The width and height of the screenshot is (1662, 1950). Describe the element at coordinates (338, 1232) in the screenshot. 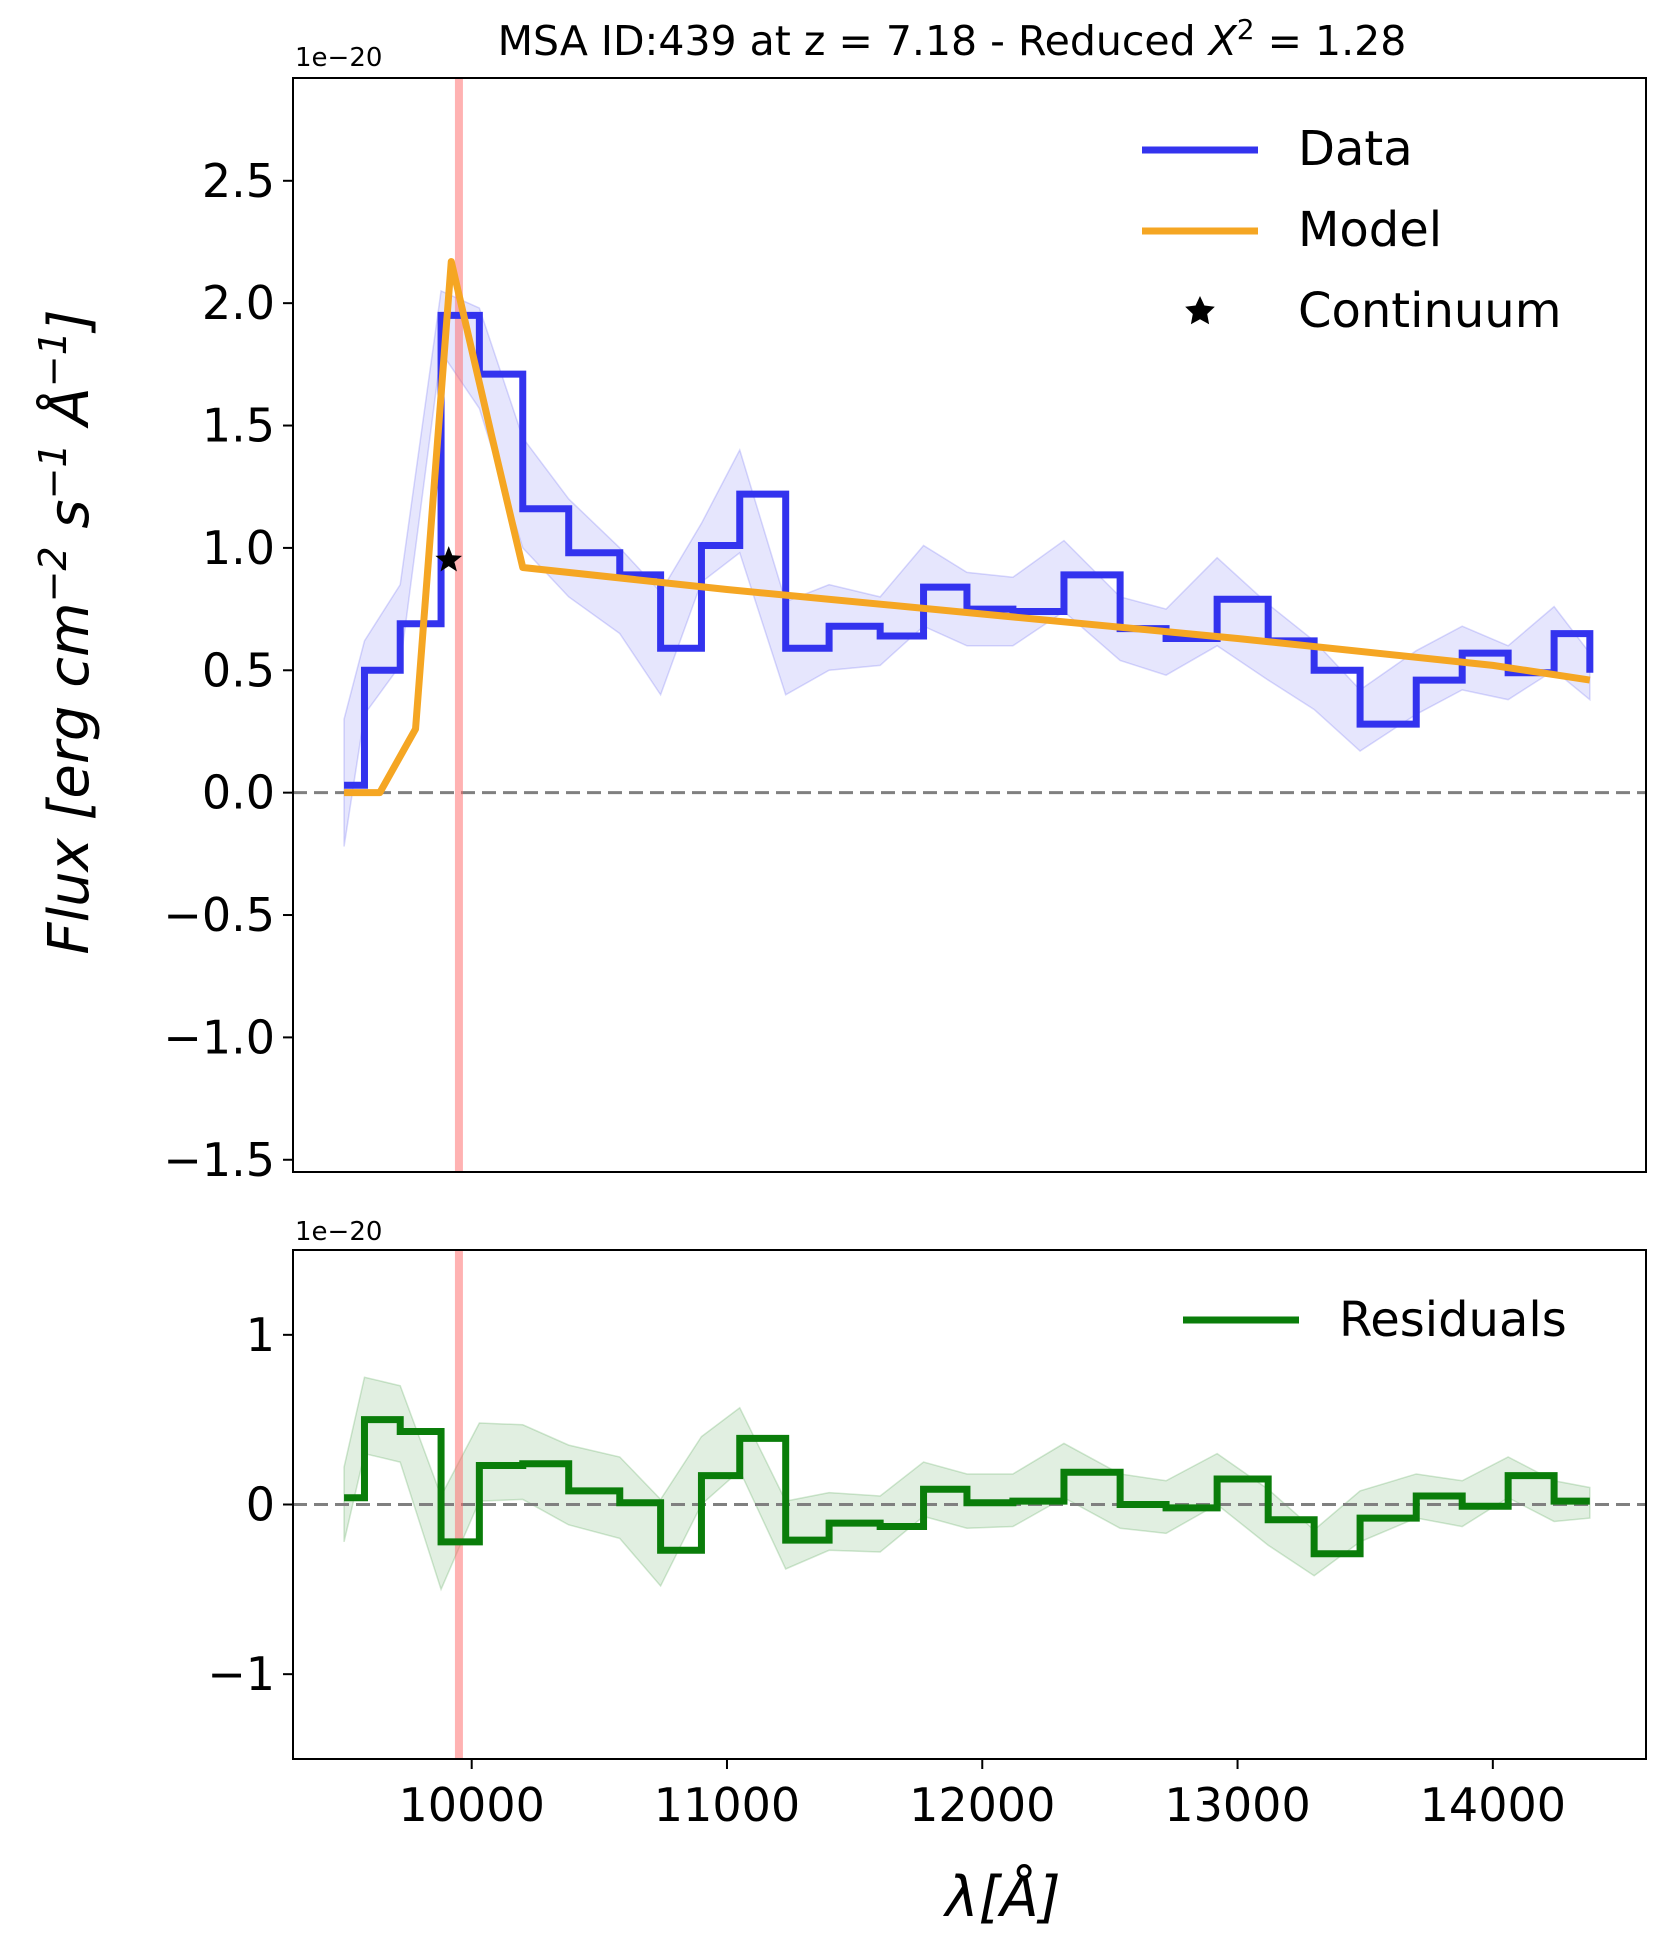

I see `bottom-offset-text: 1e−20` at that location.